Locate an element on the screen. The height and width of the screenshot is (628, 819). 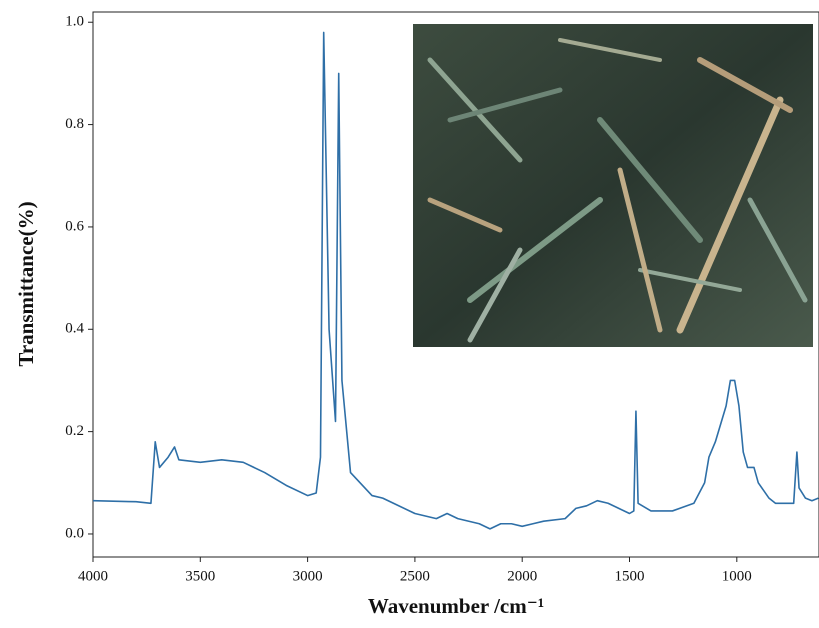
y-tick-label: 0.0 is located at coordinates (74, 533).